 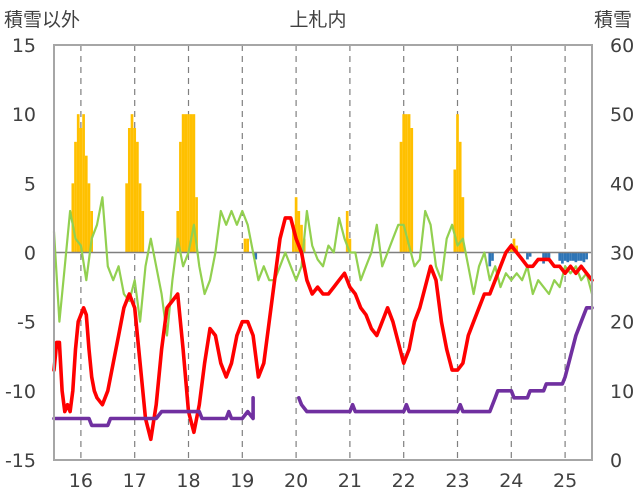 What do you see at coordinates (404, 481) in the screenshot?
I see `x-tick-label: 22` at bounding box center [404, 481].